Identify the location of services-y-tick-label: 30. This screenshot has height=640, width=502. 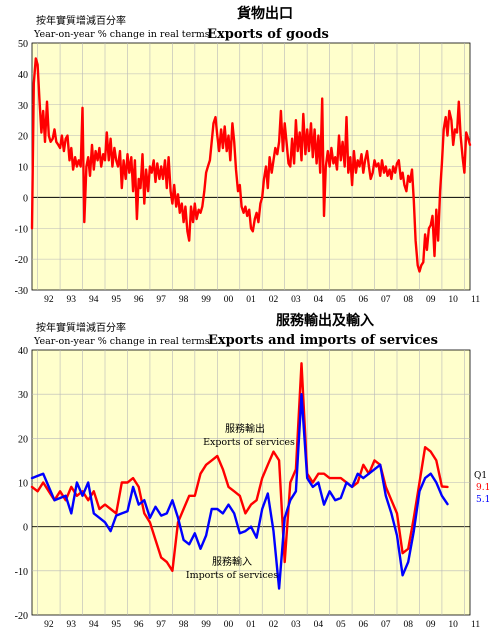
(23, 395).